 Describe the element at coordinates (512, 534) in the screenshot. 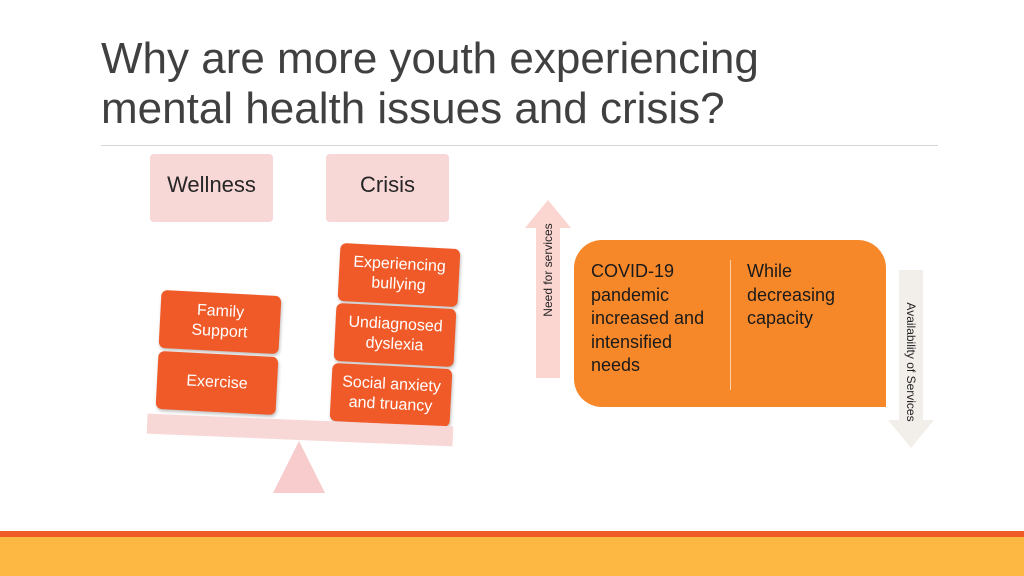

I see `footer-accent-line` at that location.